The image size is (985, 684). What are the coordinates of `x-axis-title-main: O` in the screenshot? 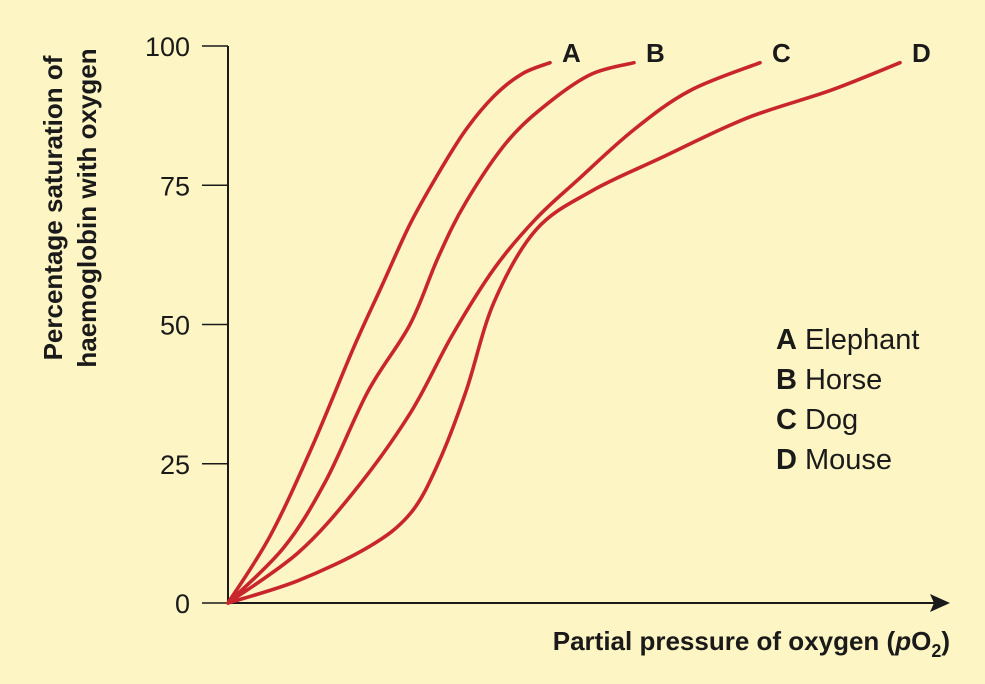 It's located at (921, 641).